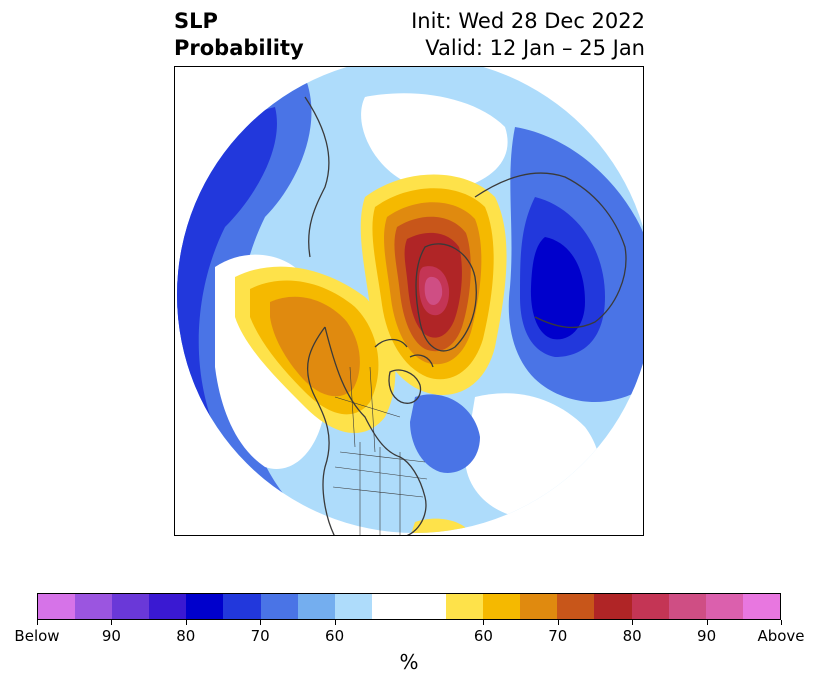 The image size is (819, 686). What do you see at coordinates (367, 409) in the screenshot?
I see `canada-provinces` at bounding box center [367, 409].